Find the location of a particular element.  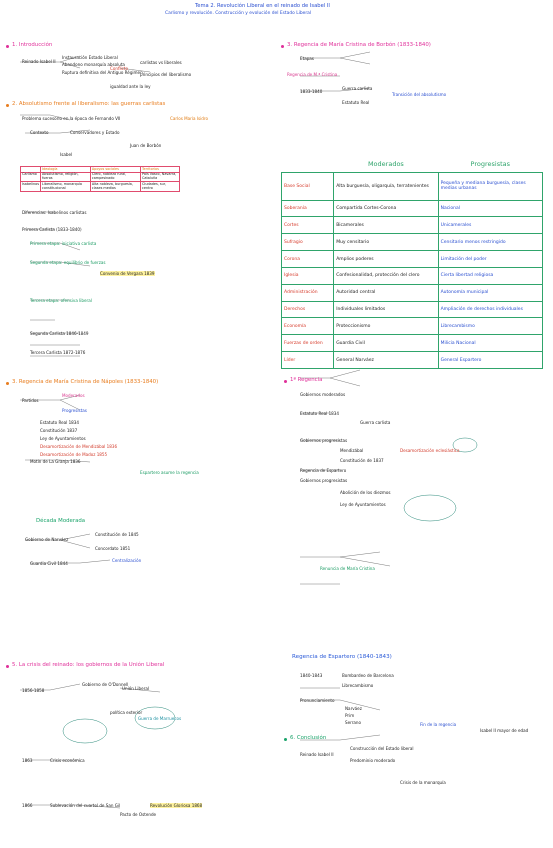

note-line: 1840-1843 is located at coordinates (311, 675).